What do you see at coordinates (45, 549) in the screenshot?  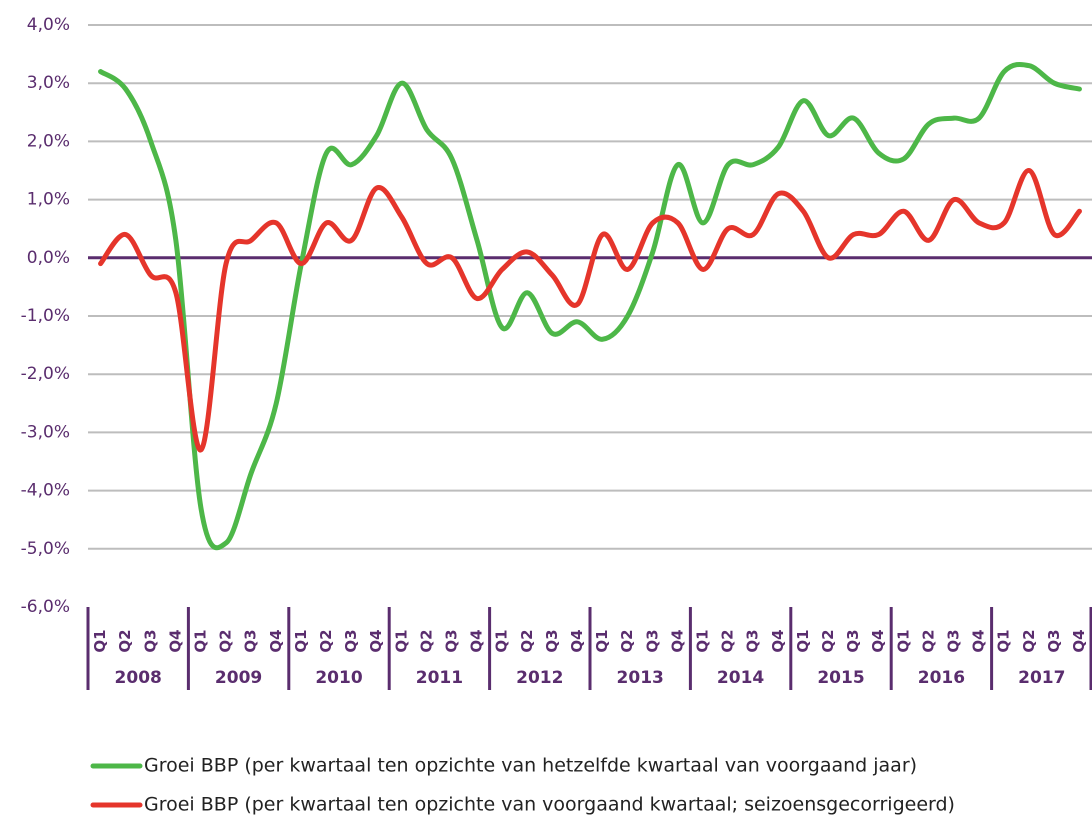 I see `y-tick-label: -5,0%` at bounding box center [45, 549].